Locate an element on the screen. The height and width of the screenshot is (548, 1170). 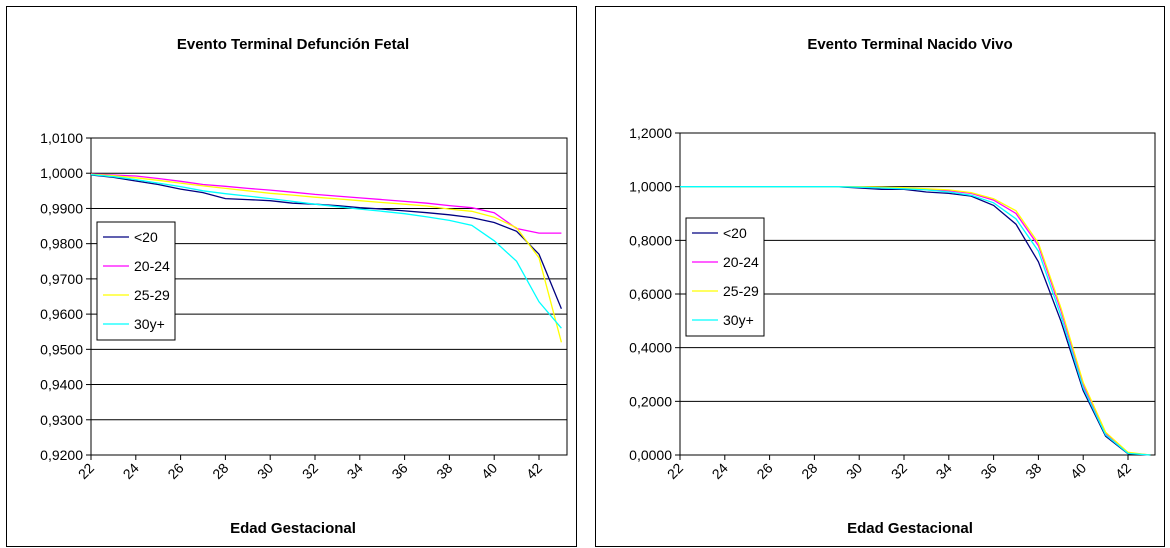
y-tick-label: 0,2000 is located at coordinates (650, 401).